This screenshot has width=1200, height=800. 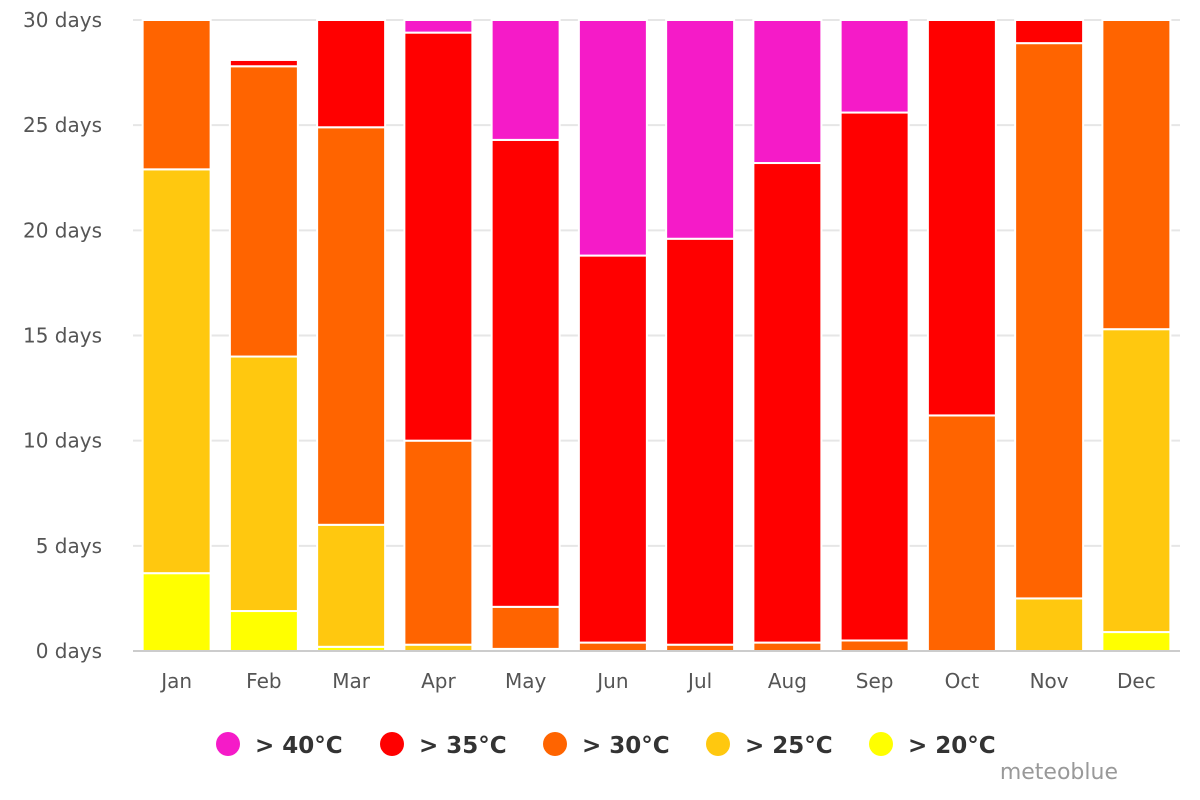 What do you see at coordinates (299, 746) in the screenshot?
I see `legend-label: > 40°C` at bounding box center [299, 746].